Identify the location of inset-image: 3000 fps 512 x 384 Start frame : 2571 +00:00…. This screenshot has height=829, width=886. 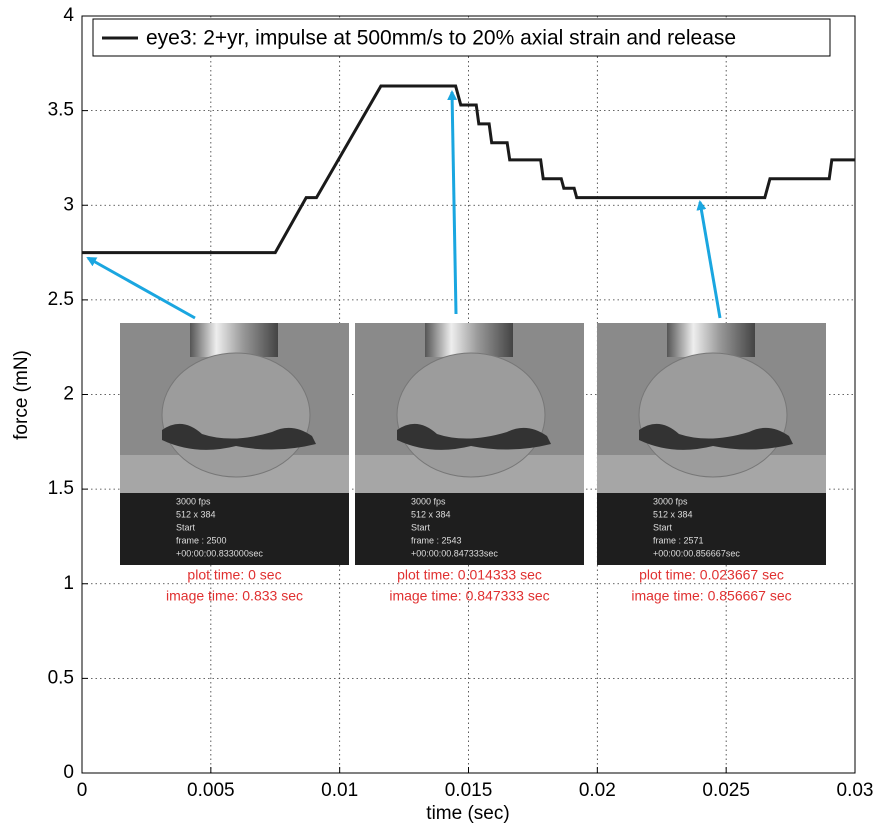
(711, 463).